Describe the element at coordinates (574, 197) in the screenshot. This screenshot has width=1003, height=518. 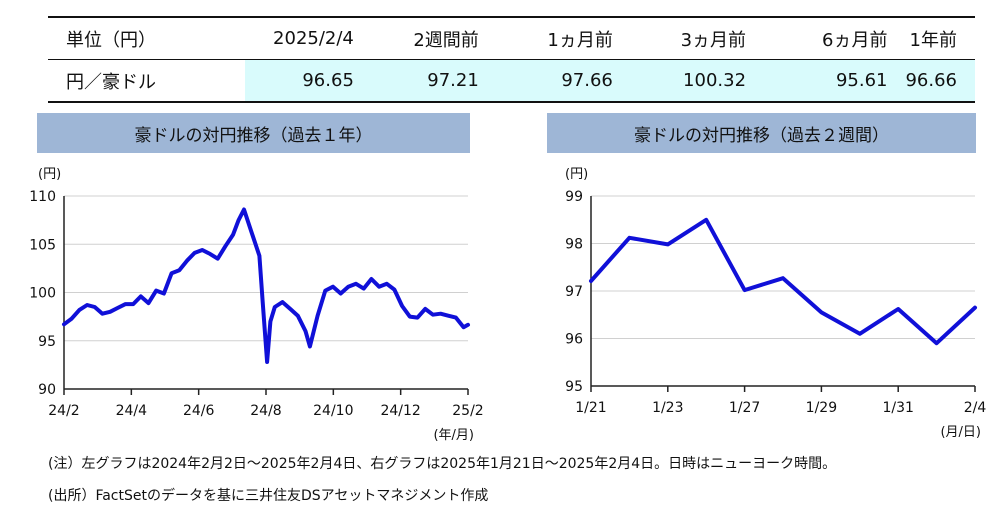
I see `chart-2w-y-tick-label: 99` at that location.